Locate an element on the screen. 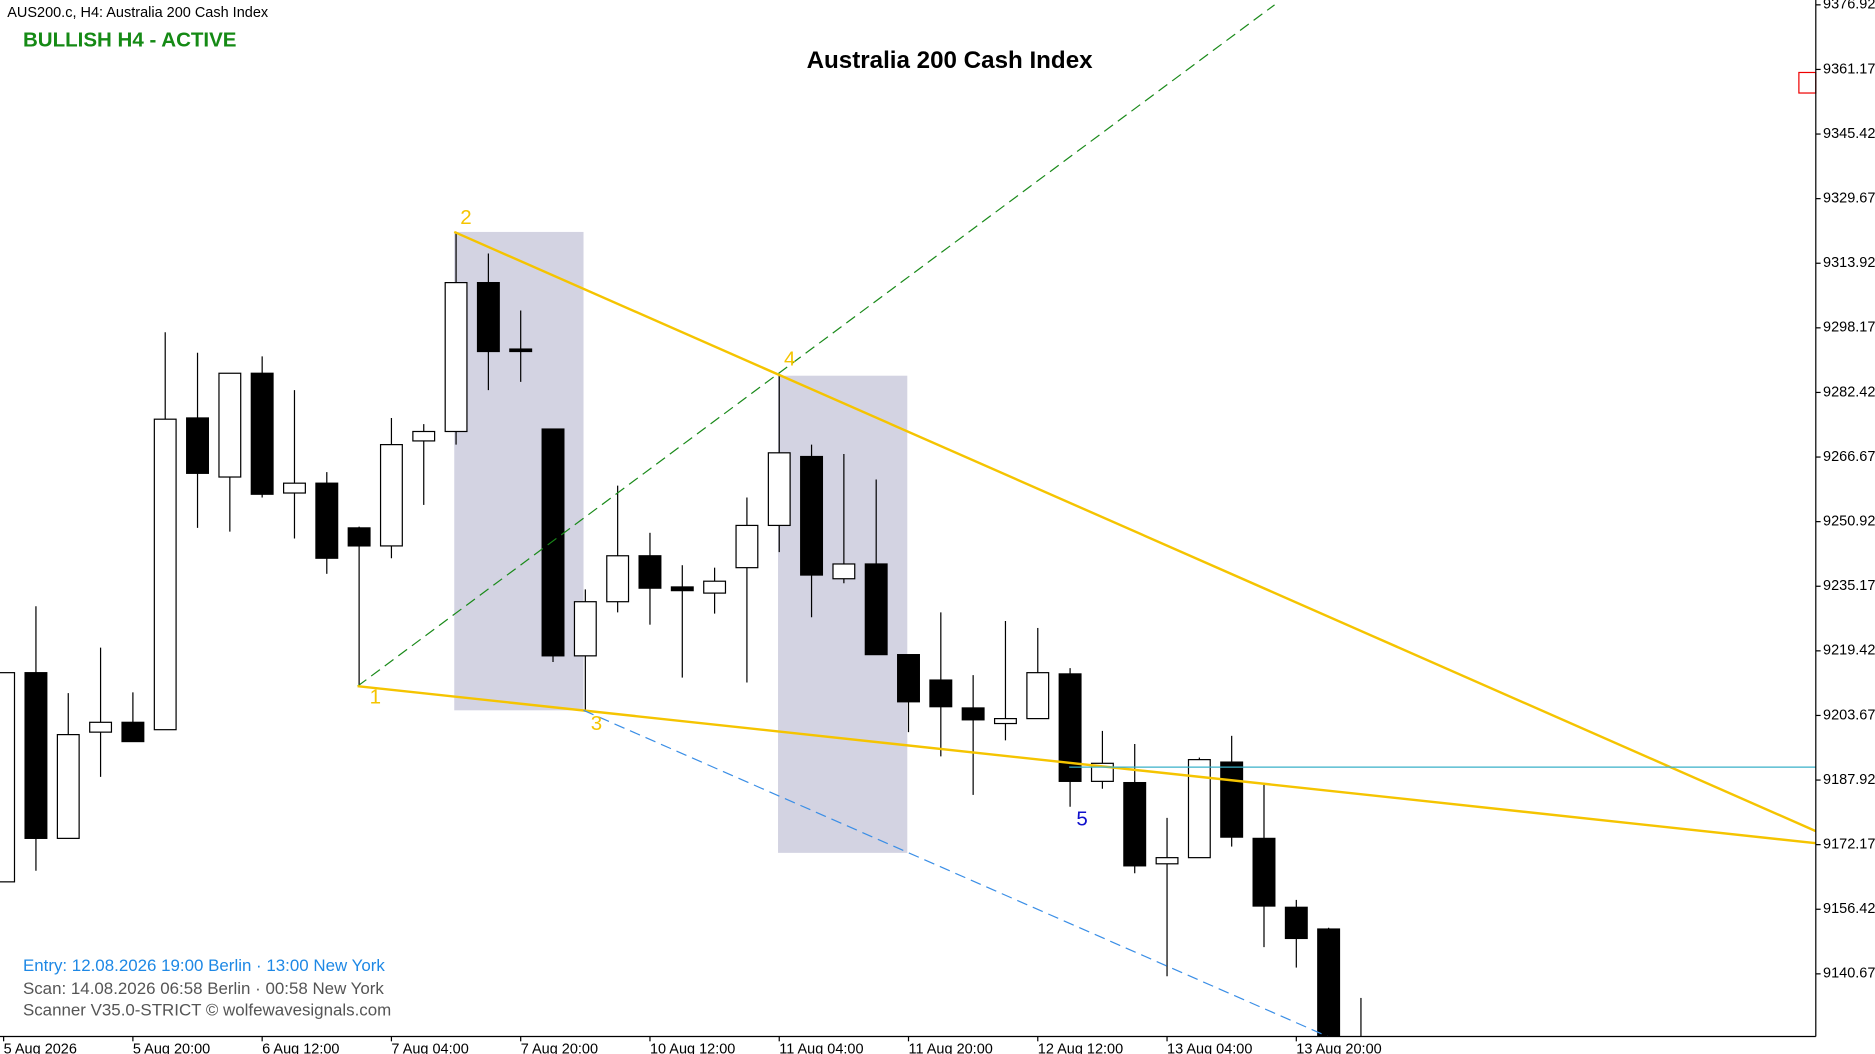 This screenshot has width=1875, height=1054. y-tick-label: 9172.17 is located at coordinates (1849, 844).